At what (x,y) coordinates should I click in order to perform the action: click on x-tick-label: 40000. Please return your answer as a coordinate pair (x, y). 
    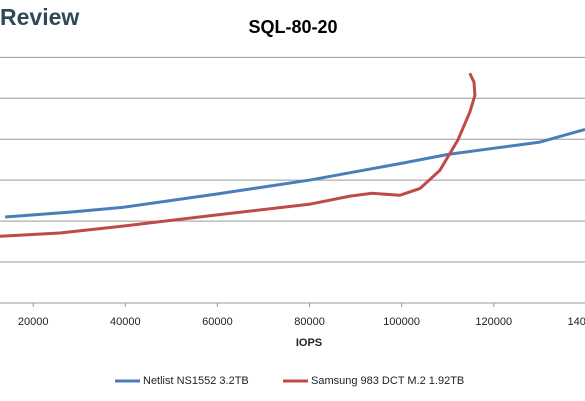
    Looking at the image, I should click on (125, 322).